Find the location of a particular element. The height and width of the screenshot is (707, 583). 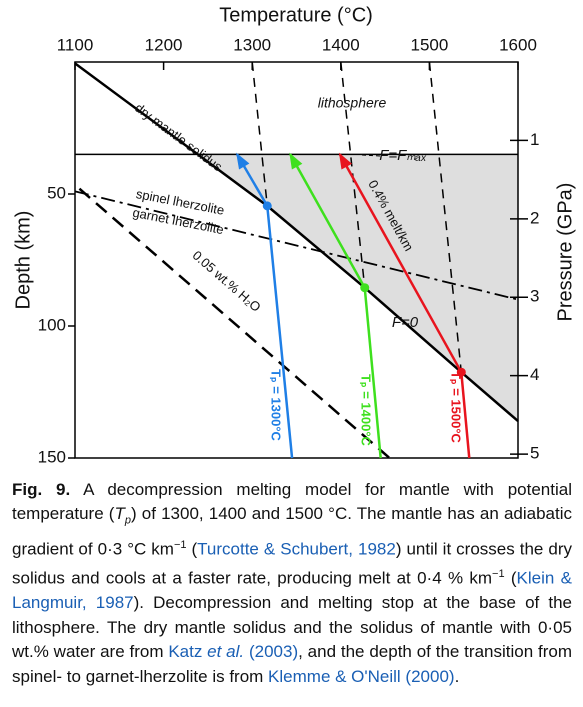

citation-link: Klemme & O'Neill (2000) is located at coordinates (361, 676).